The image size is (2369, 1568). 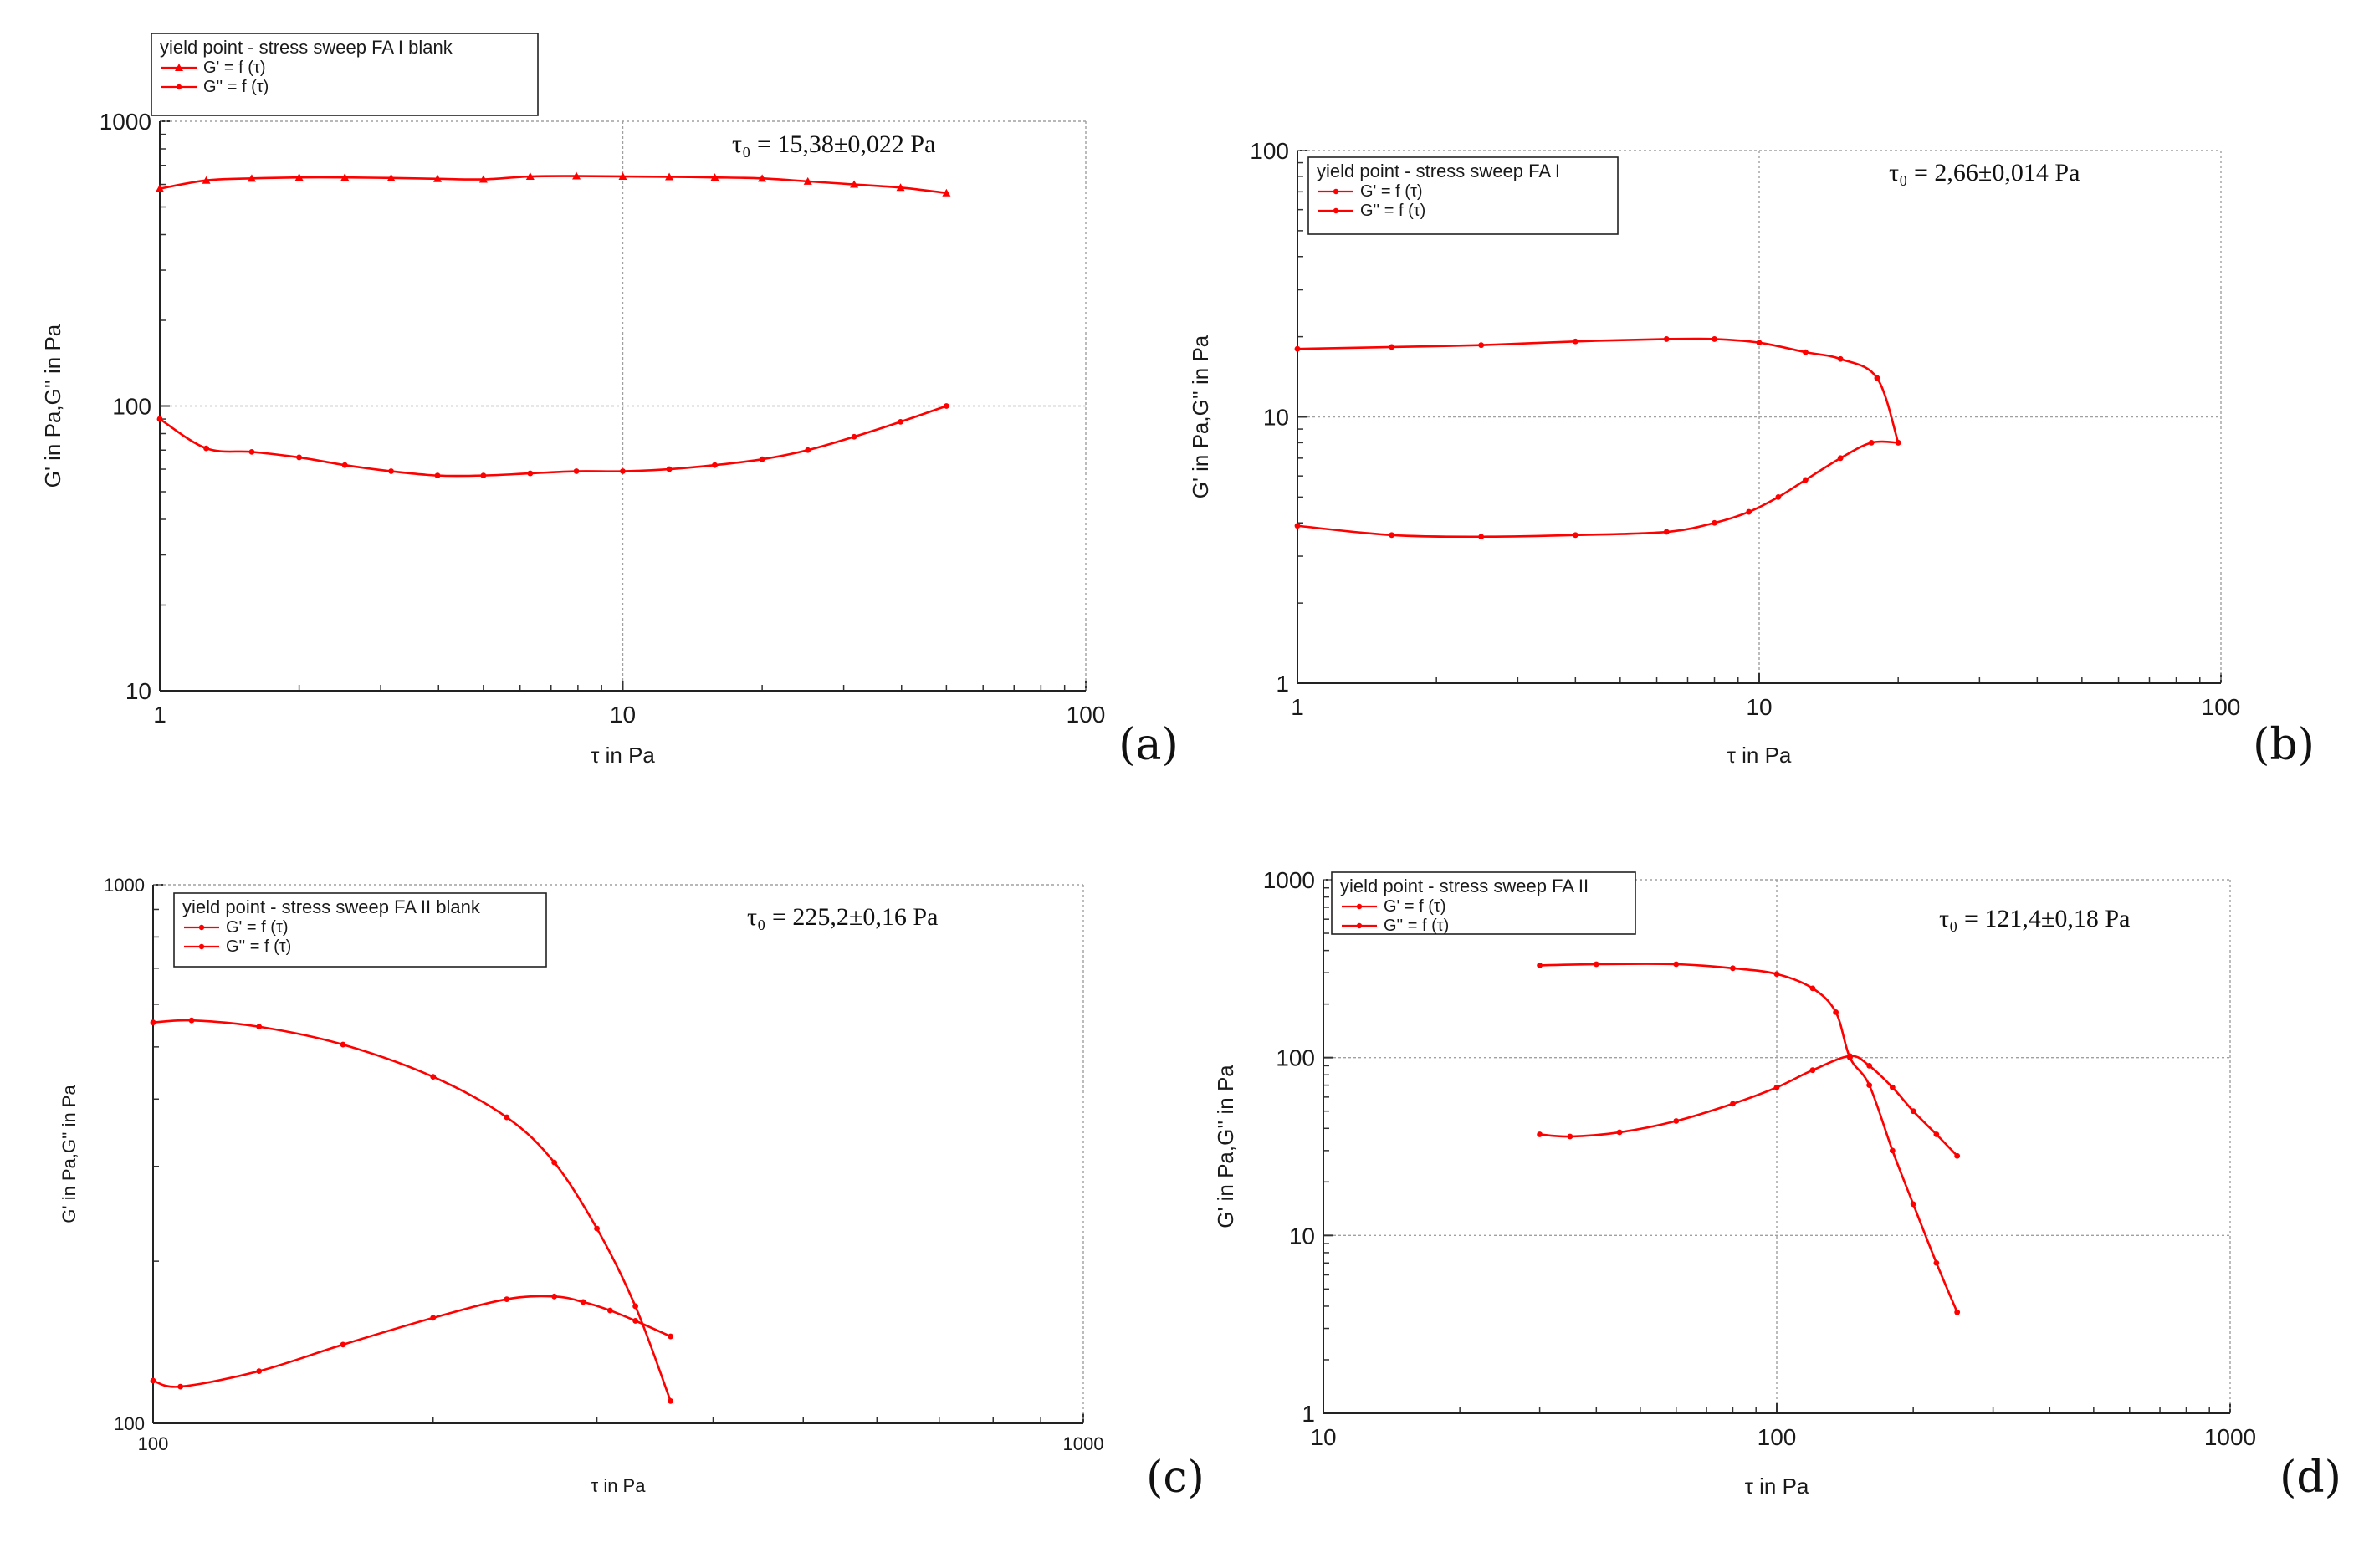 What do you see at coordinates (1598, 390) in the screenshot?
I see `series-line-g-prime` at bounding box center [1598, 390].